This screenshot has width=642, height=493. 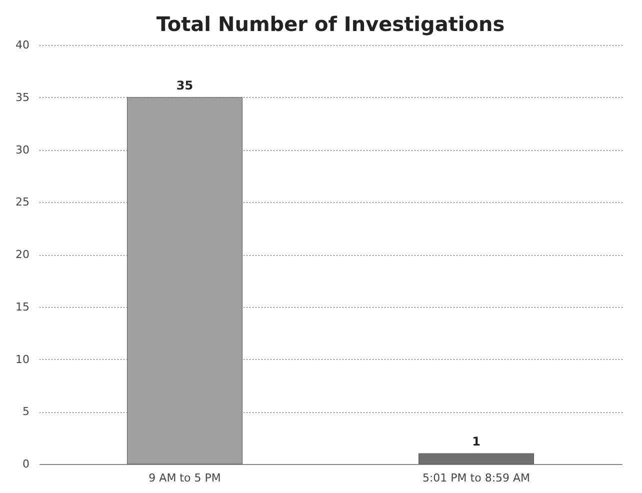 What do you see at coordinates (23, 149) in the screenshot?
I see `y-tick-label: 30` at bounding box center [23, 149].